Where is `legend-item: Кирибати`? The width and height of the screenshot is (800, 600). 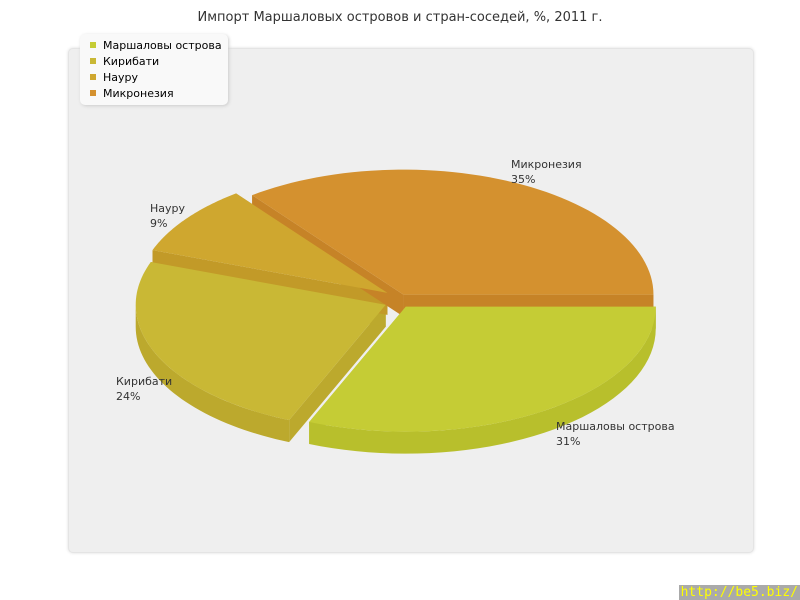
legend-item: Кирибати is located at coordinates (154, 61).